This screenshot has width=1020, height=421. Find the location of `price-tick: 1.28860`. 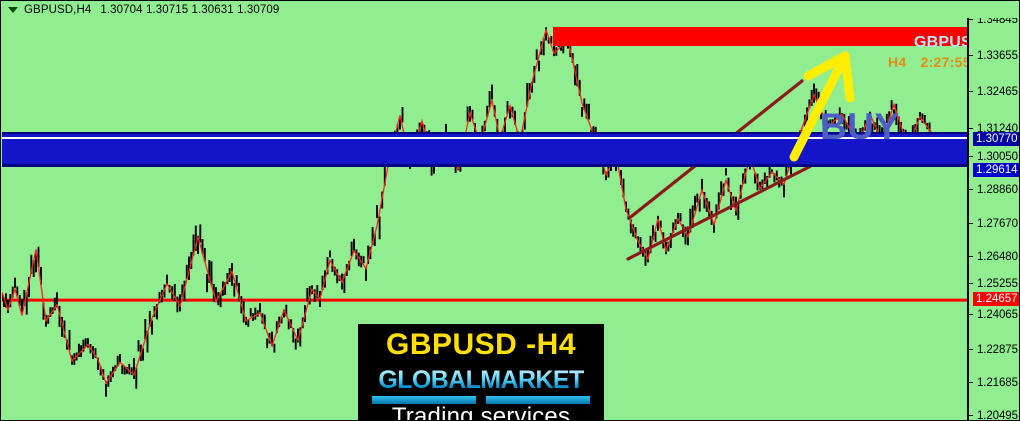

price-tick: 1.28860 is located at coordinates (994, 189).